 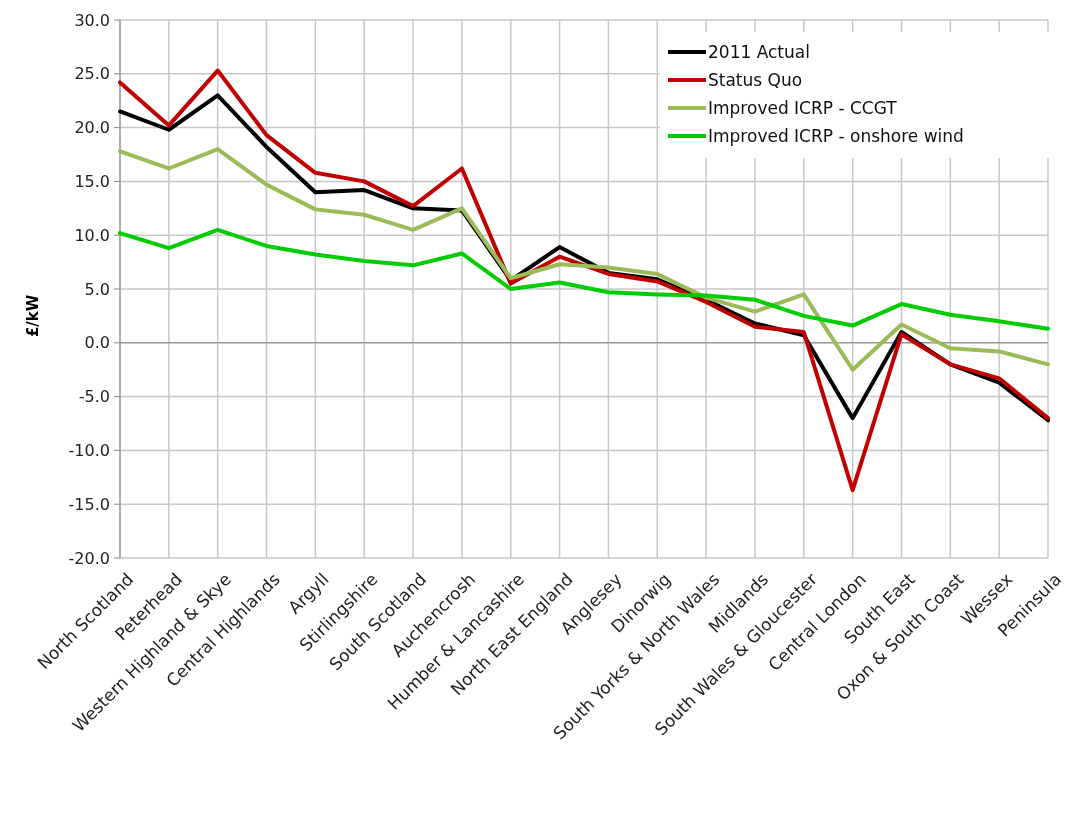 What do you see at coordinates (97, 289) in the screenshot?
I see `y-tick-label: 5.0` at bounding box center [97, 289].